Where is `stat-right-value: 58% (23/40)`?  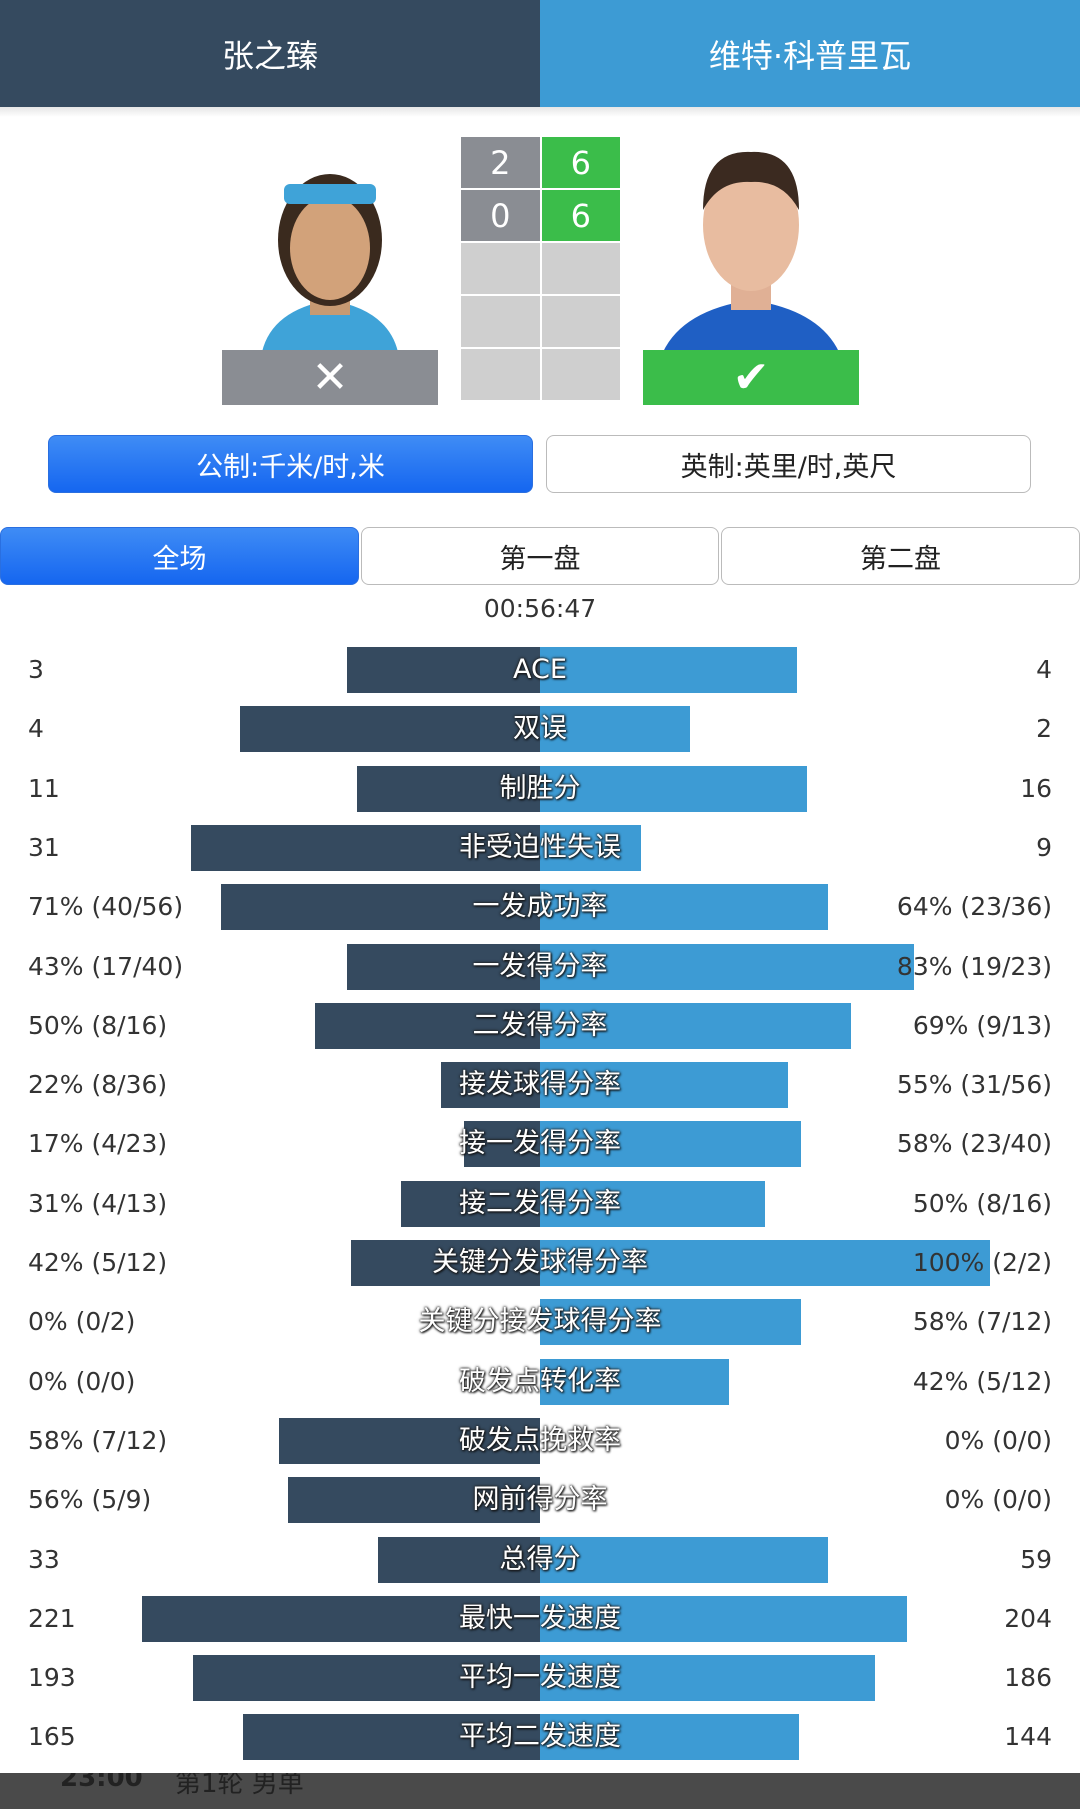
stat-right-value: 58% (23/40) is located at coordinates (974, 1144).